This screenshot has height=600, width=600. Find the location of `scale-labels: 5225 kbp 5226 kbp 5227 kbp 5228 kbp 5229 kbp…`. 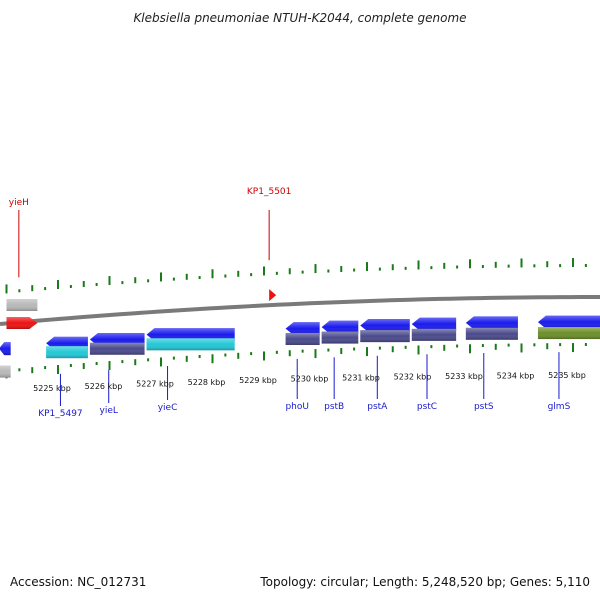

scale-labels: 5225 kbp 5226 kbp 5227 kbp 5228 kbp 5229 kbp… is located at coordinates (309, 382).